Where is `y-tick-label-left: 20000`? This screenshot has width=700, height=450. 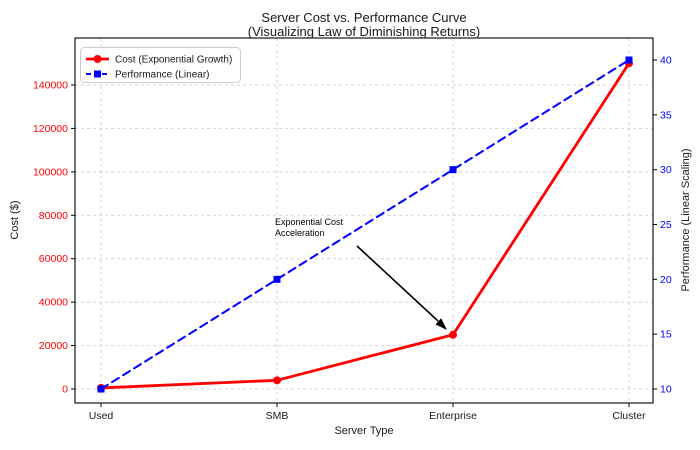
y-tick-label-left: 20000 is located at coordinates (53, 346).